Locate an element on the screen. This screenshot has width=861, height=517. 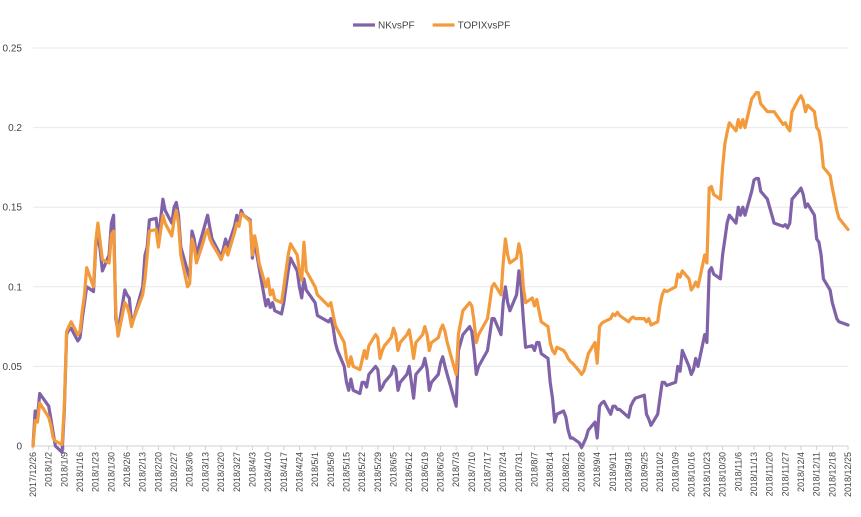
x-tick-label: 2018/12/18 is located at coordinates (832, 474).